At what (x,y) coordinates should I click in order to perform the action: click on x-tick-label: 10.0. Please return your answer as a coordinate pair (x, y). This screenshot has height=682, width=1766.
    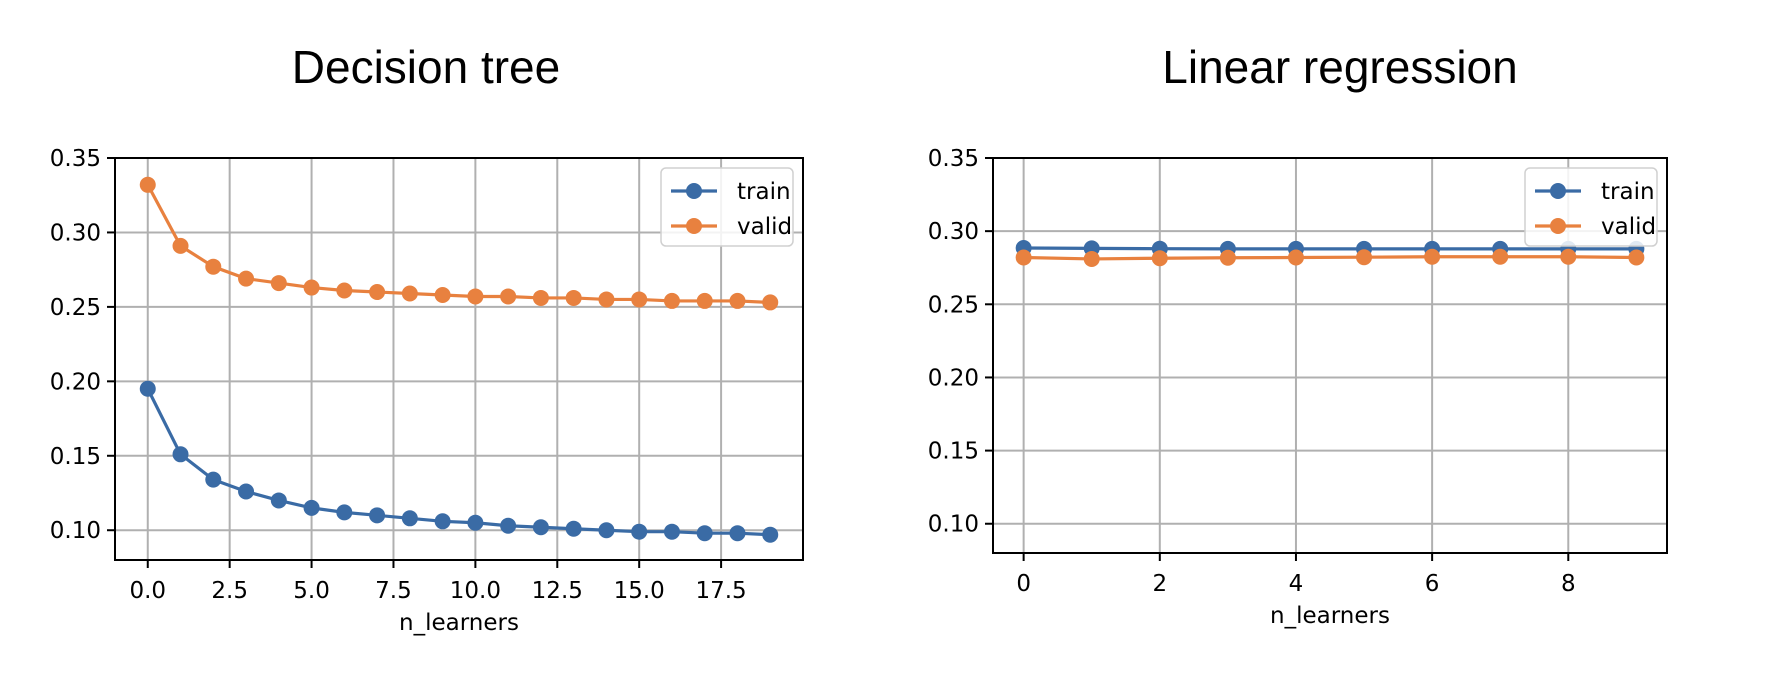
    Looking at the image, I should click on (475, 591).